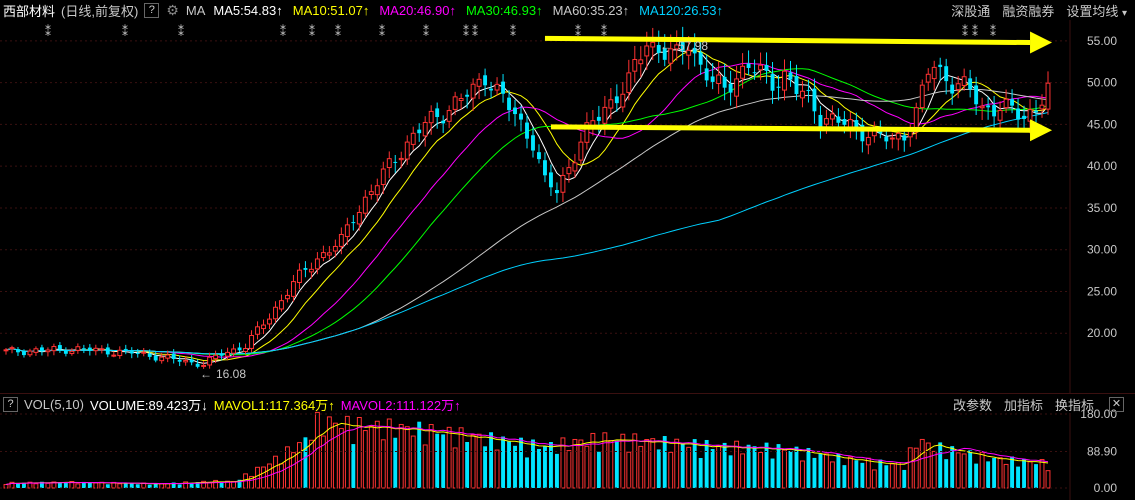  I want to click on ma-legend-item: MA30:46.93↑, so click(504, 10).